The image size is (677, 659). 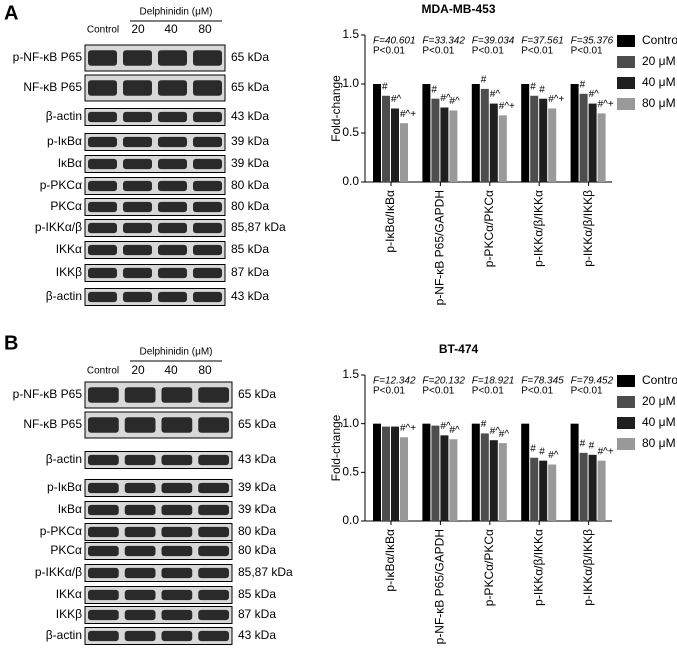 I want to click on legend-label: 80 μM, so click(x=659, y=443).